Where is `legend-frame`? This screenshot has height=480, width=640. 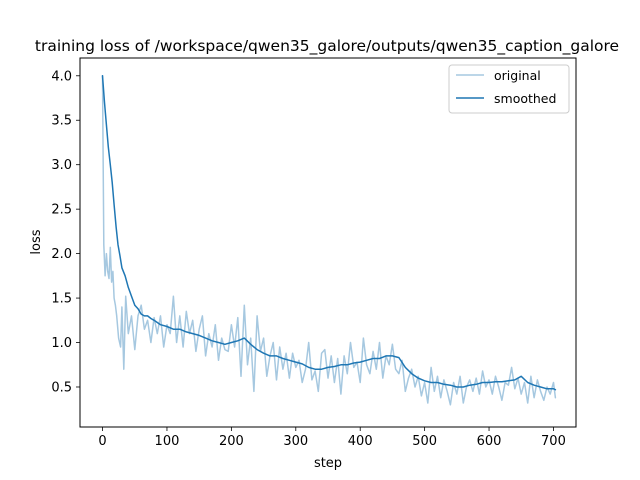
legend-frame is located at coordinates (509, 89).